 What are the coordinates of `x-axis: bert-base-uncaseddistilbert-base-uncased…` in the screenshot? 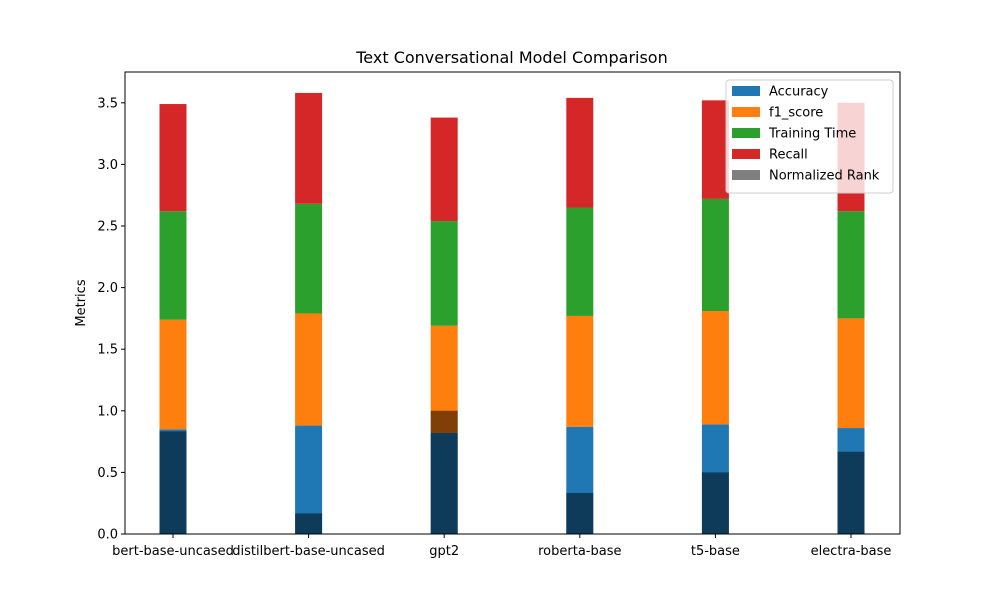 It's located at (501, 546).